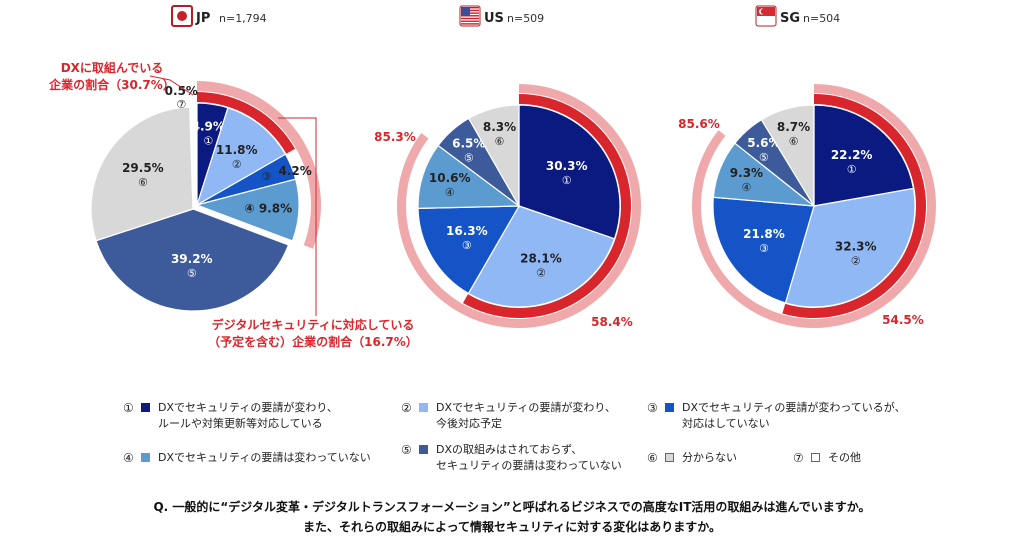 This screenshot has width=1024, height=543. Describe the element at coordinates (856, 247) in the screenshot. I see `slice-value-2: 32.3%` at that location.